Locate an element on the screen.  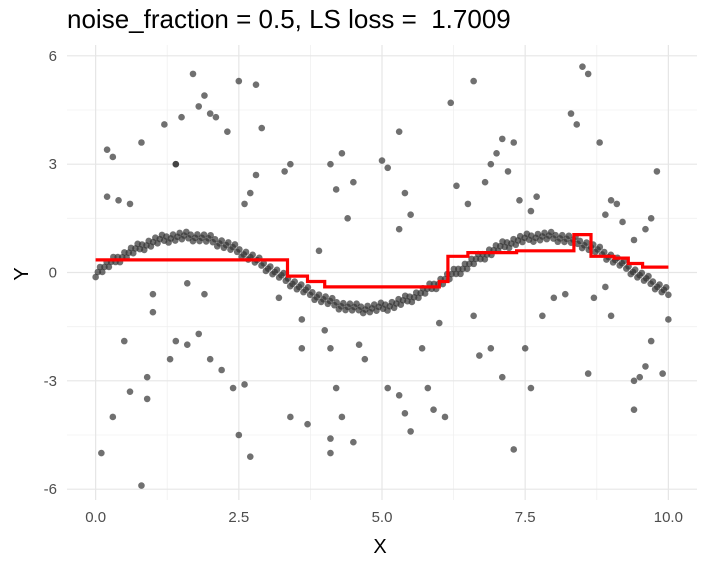
x-tick-label: 0.0 is located at coordinates (95, 517).